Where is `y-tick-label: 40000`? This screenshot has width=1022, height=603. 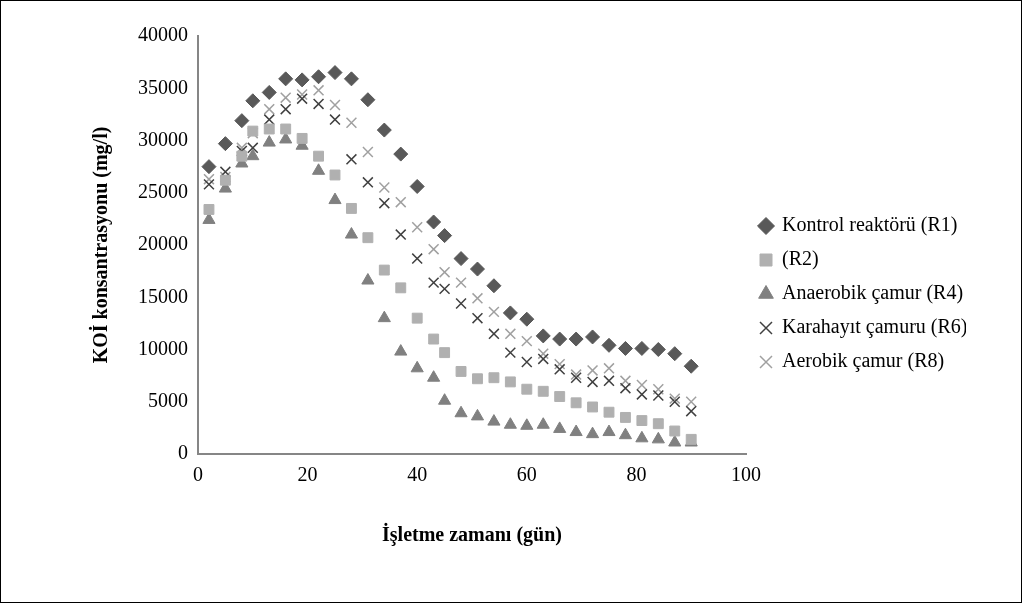
y-tick-label: 40000 is located at coordinates (163, 34).